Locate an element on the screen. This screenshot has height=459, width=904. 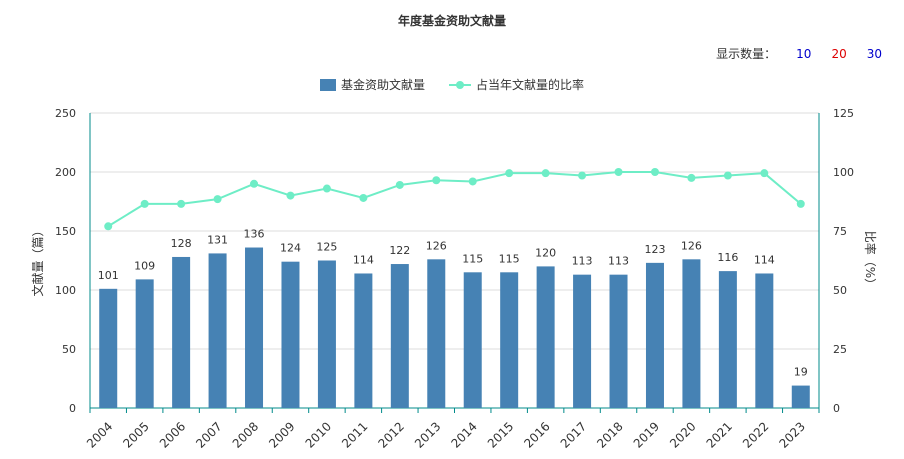
y-tick-label: 150 is located at coordinates (65, 231).